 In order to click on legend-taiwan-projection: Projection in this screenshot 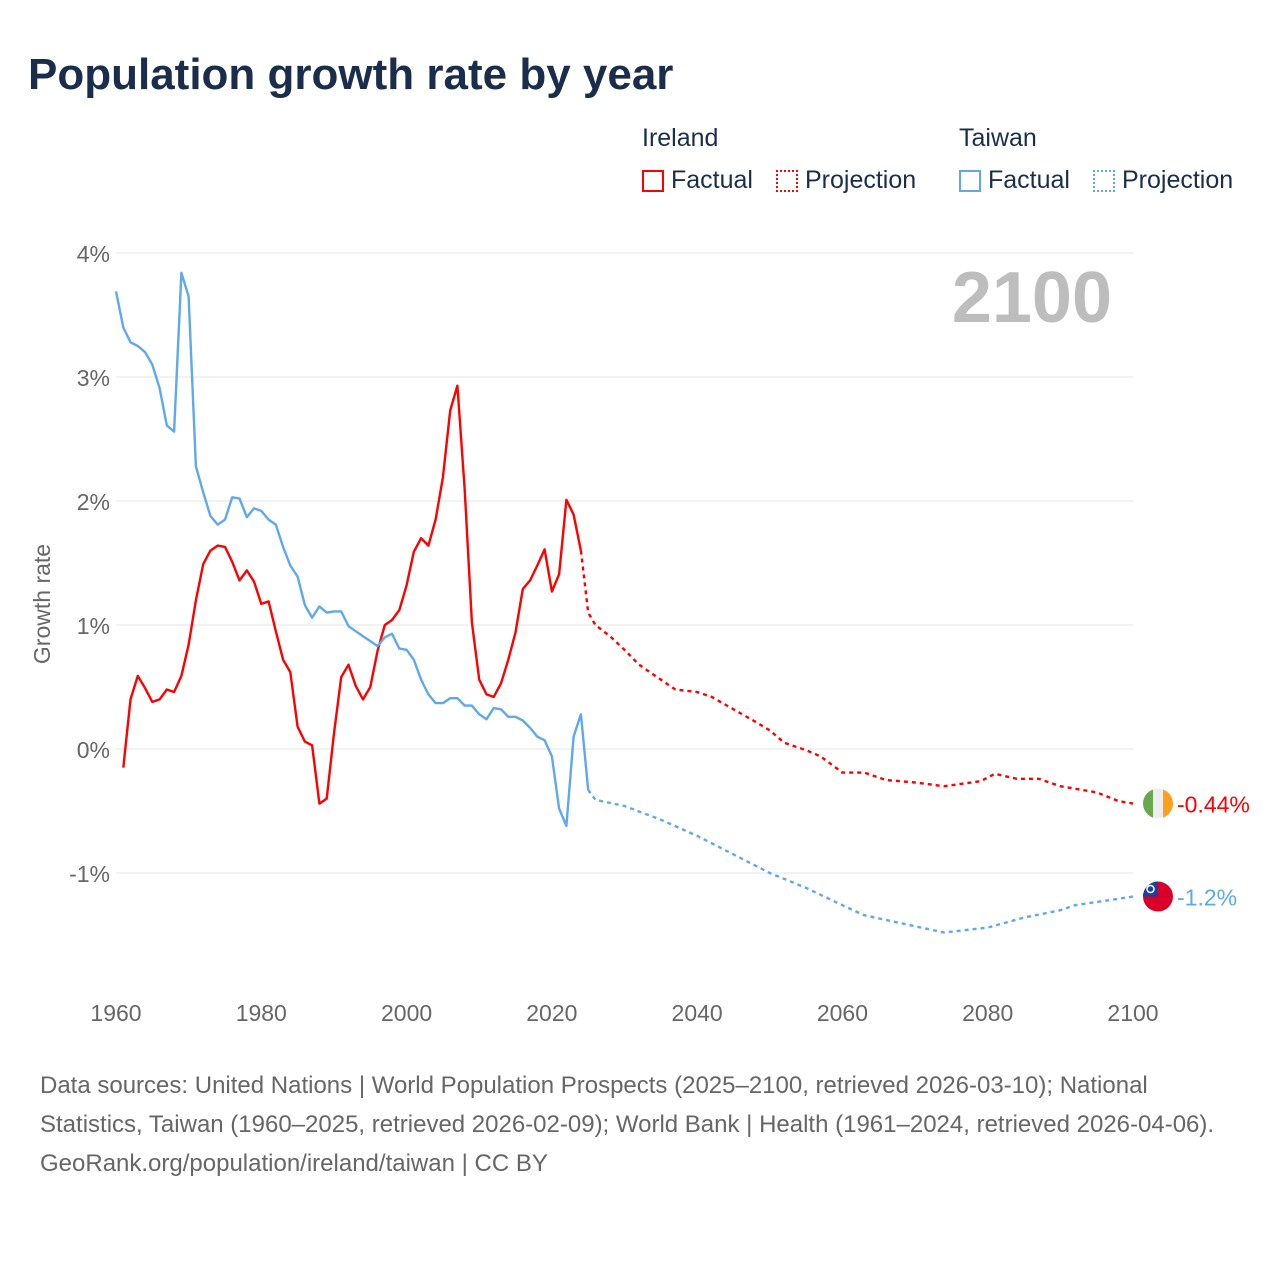, I will do `click(1163, 180)`.